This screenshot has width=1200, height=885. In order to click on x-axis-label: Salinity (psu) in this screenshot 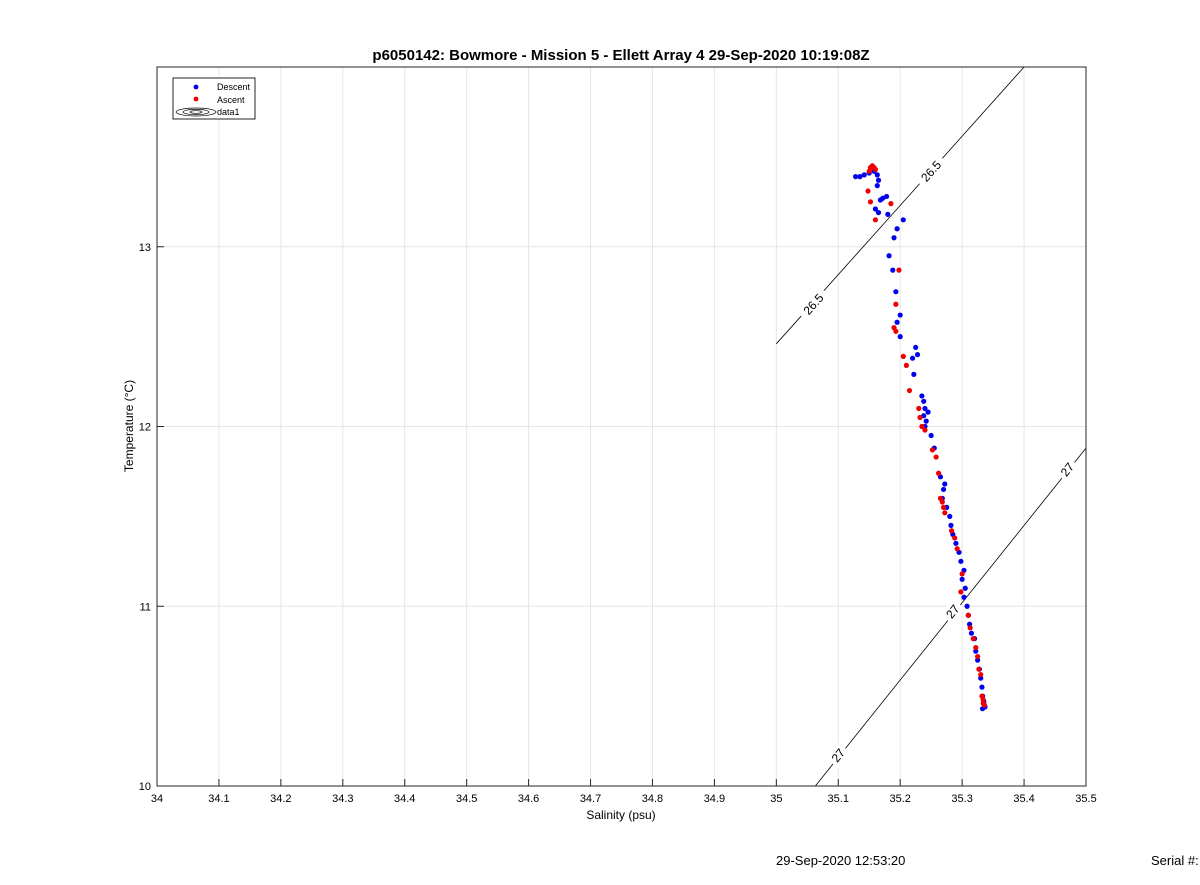, I will do `click(620, 815)`.